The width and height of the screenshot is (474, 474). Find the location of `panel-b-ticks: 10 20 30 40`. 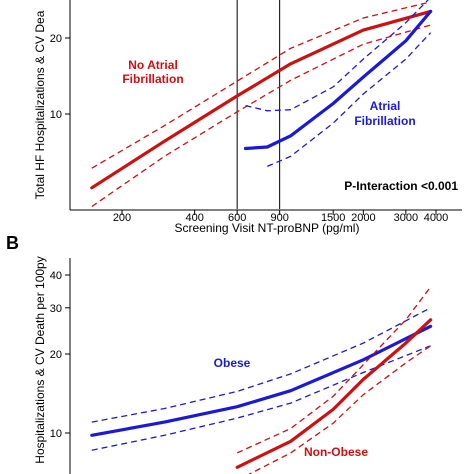

panel-b-ticks: 10 20 30 40 is located at coordinates (60, 355).